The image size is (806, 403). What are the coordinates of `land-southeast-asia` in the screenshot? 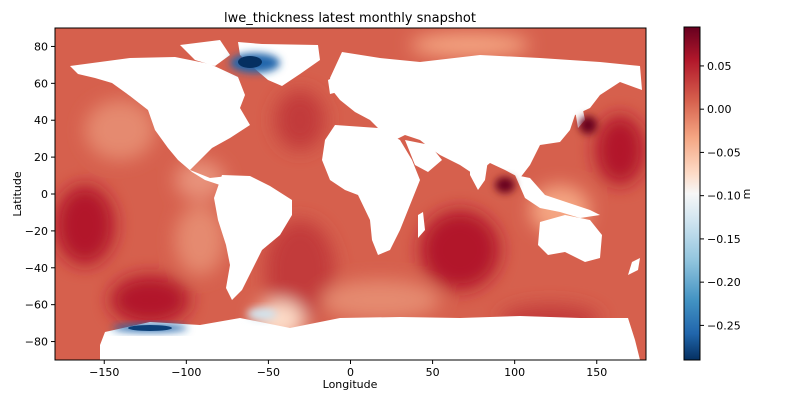 It's located at (557, 196).